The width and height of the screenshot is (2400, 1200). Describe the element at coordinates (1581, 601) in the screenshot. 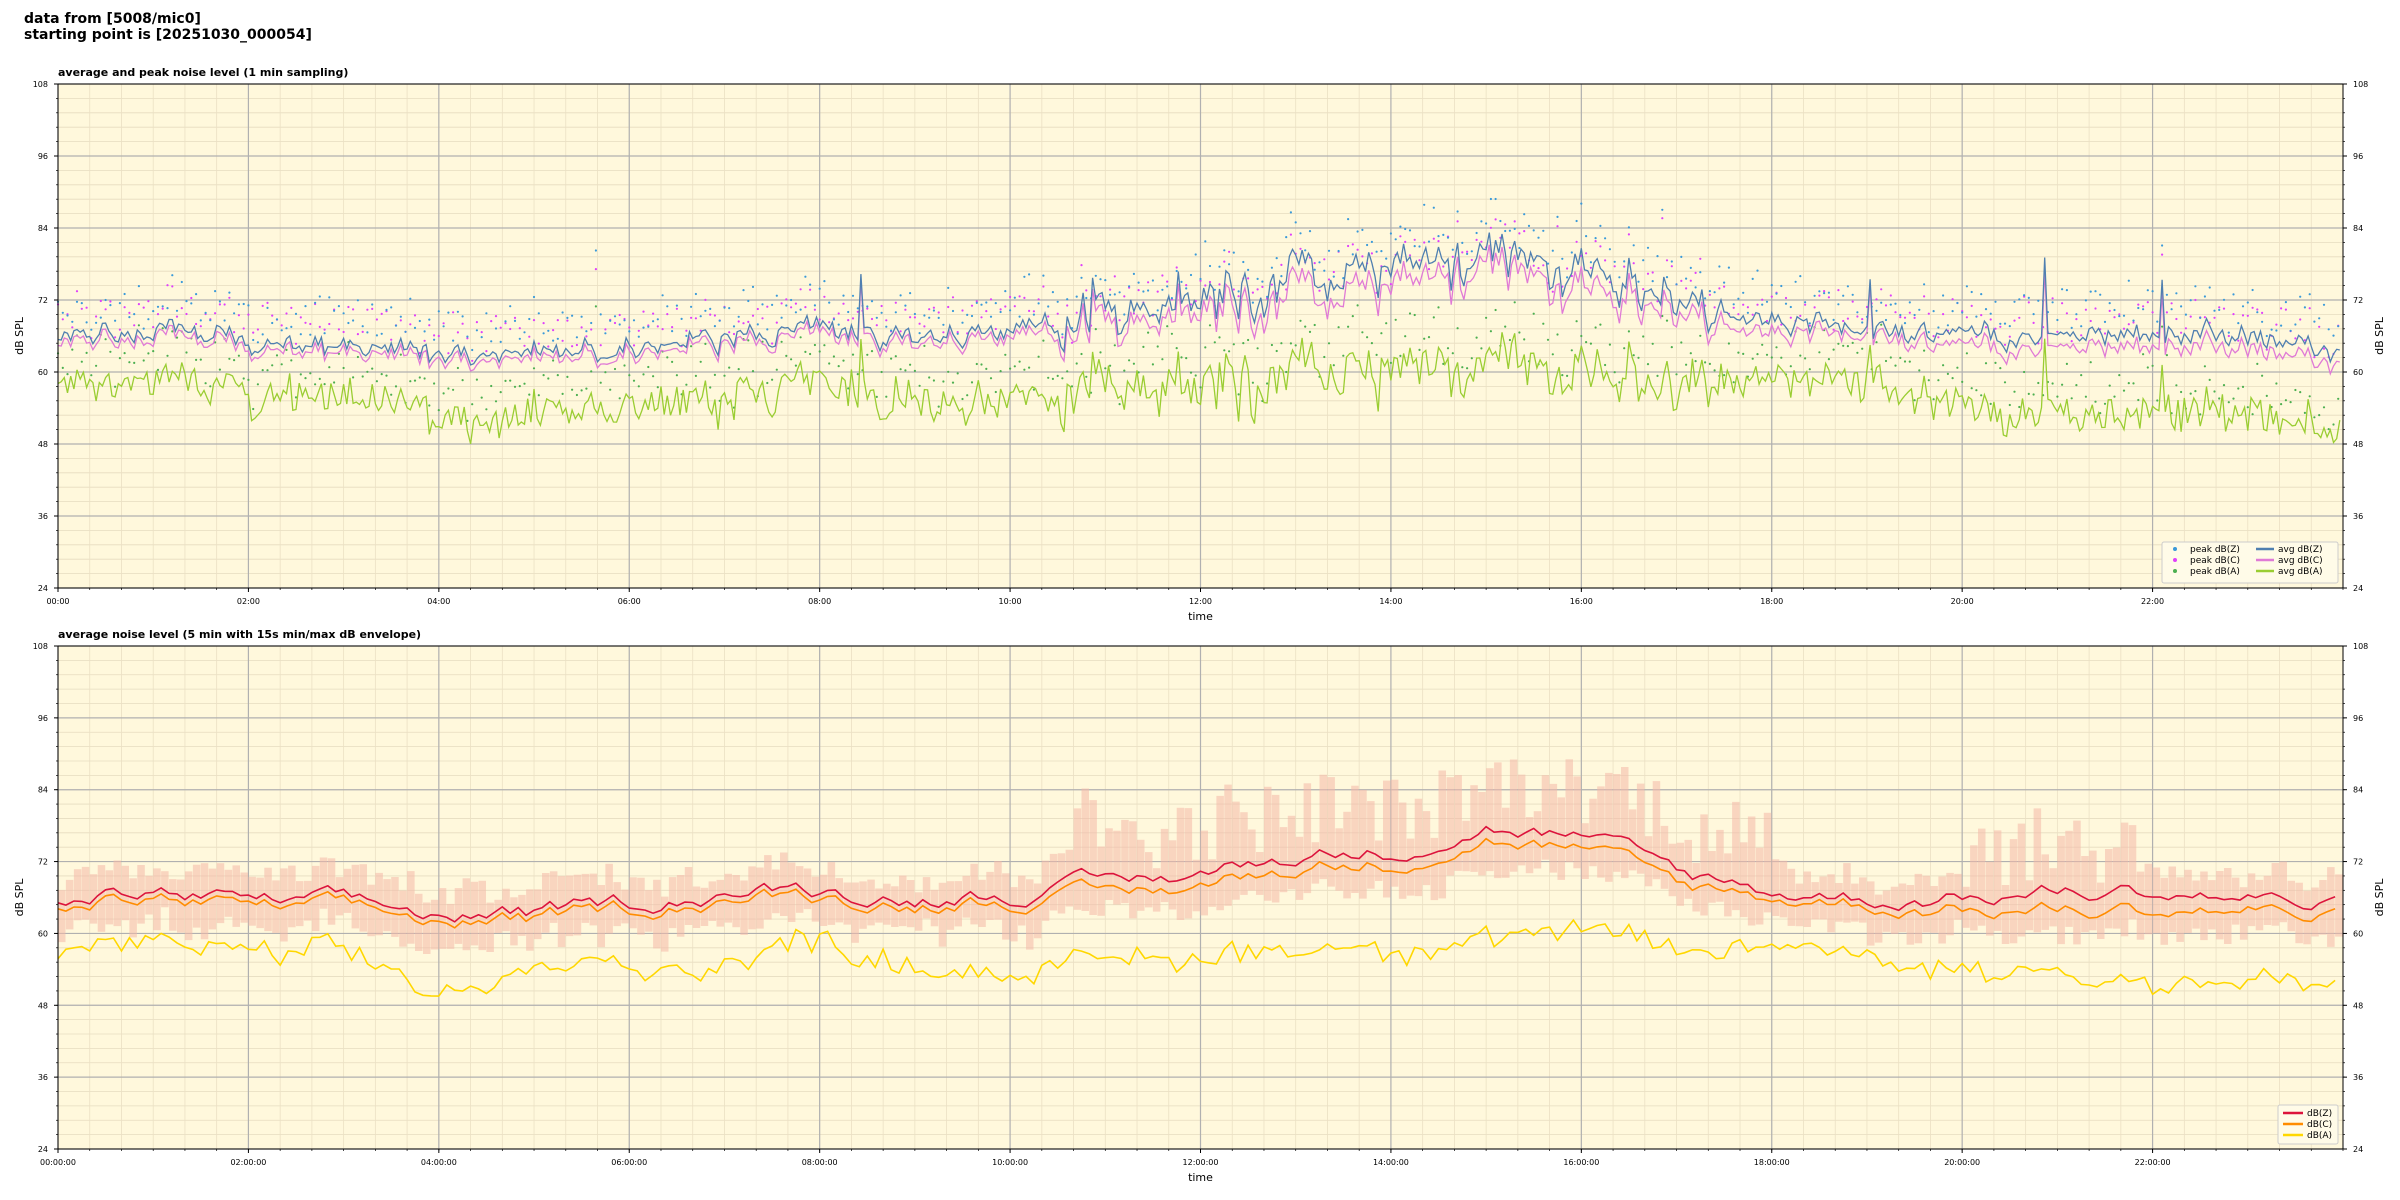

I see `x-tick-label: 16:00` at that location.